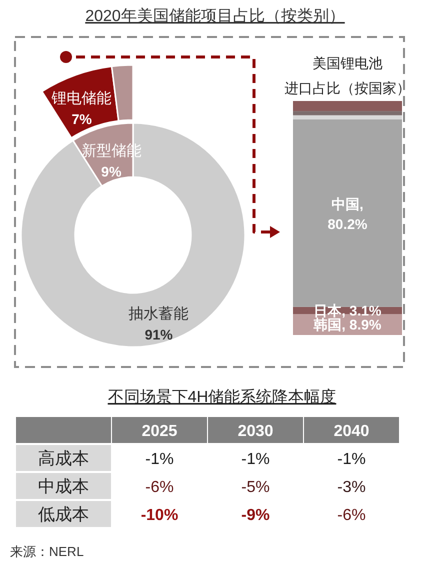  Describe the element at coordinates (82, 118) in the screenshot. I see `data-label: 7%` at that location.